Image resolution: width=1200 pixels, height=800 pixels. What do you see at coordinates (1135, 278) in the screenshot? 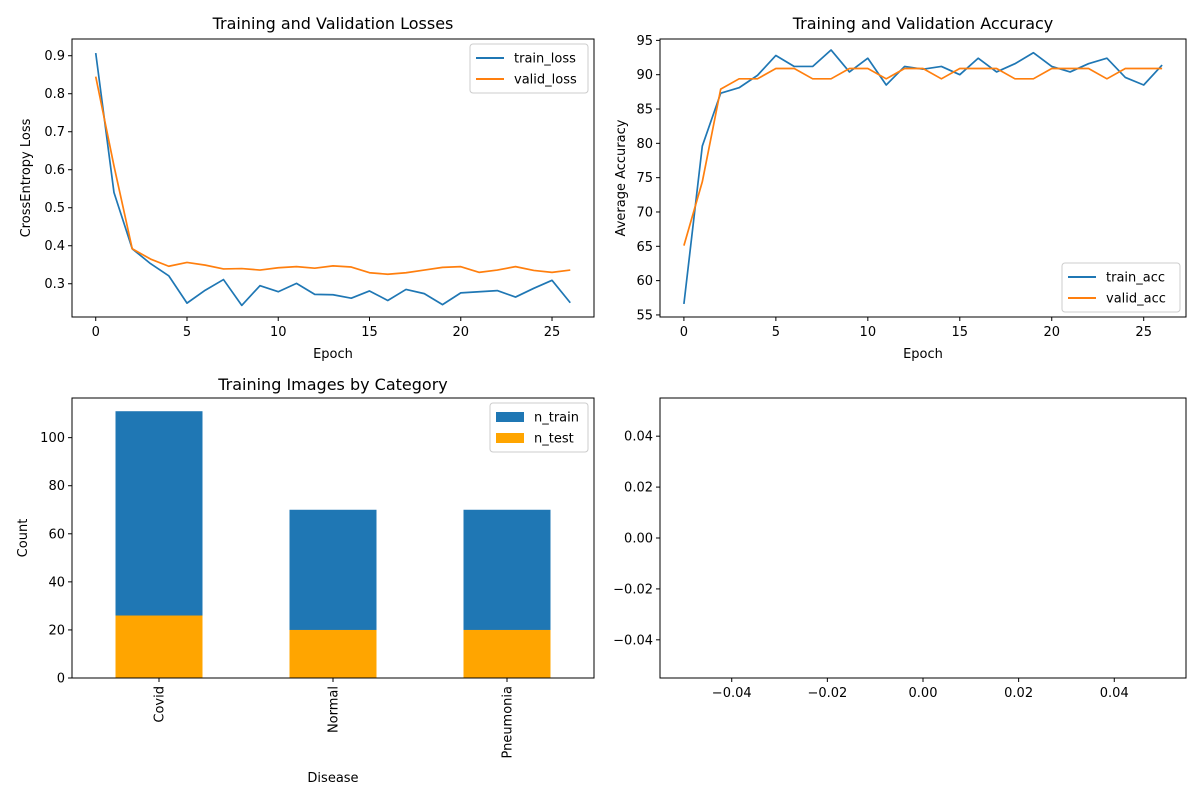
I see `accuracy-legend-label-train_acc: train_acc` at bounding box center [1135, 278].